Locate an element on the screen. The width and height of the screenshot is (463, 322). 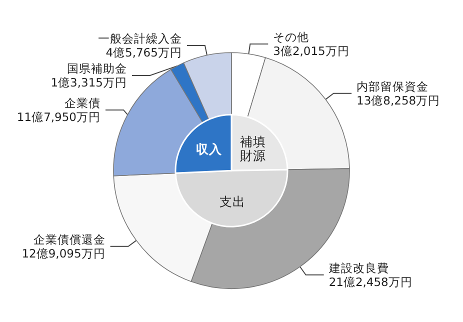
slice-label: 支出 is located at coordinates (232, 202).